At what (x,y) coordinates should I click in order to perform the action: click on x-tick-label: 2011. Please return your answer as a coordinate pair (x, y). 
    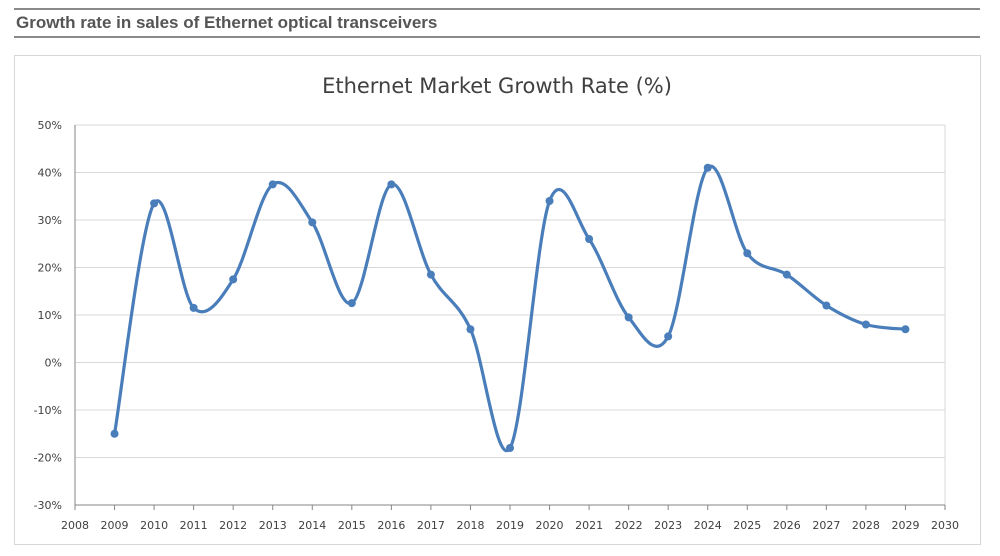
    Looking at the image, I should click on (194, 525).